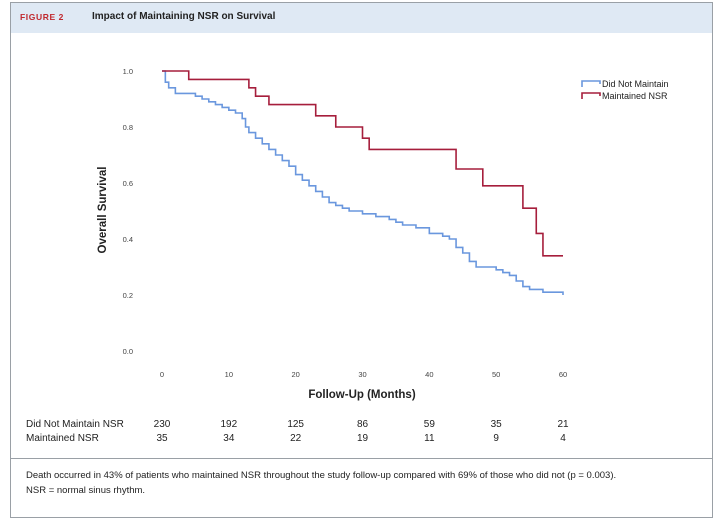 The height and width of the screenshot is (528, 720). What do you see at coordinates (296, 438) in the screenshot?
I see `risk-count: 22` at bounding box center [296, 438].